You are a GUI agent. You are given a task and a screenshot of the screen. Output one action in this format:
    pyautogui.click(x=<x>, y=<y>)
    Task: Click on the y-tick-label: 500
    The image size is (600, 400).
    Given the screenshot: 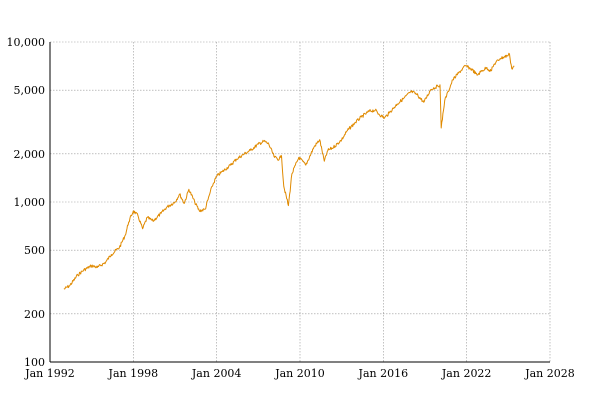 What is the action you would take?
    pyautogui.click(x=34, y=250)
    